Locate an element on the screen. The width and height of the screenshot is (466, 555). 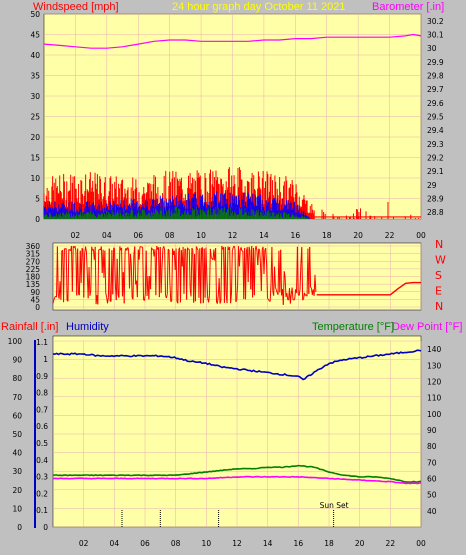
barometer-tick: 29.9 is located at coordinates (435, 62).